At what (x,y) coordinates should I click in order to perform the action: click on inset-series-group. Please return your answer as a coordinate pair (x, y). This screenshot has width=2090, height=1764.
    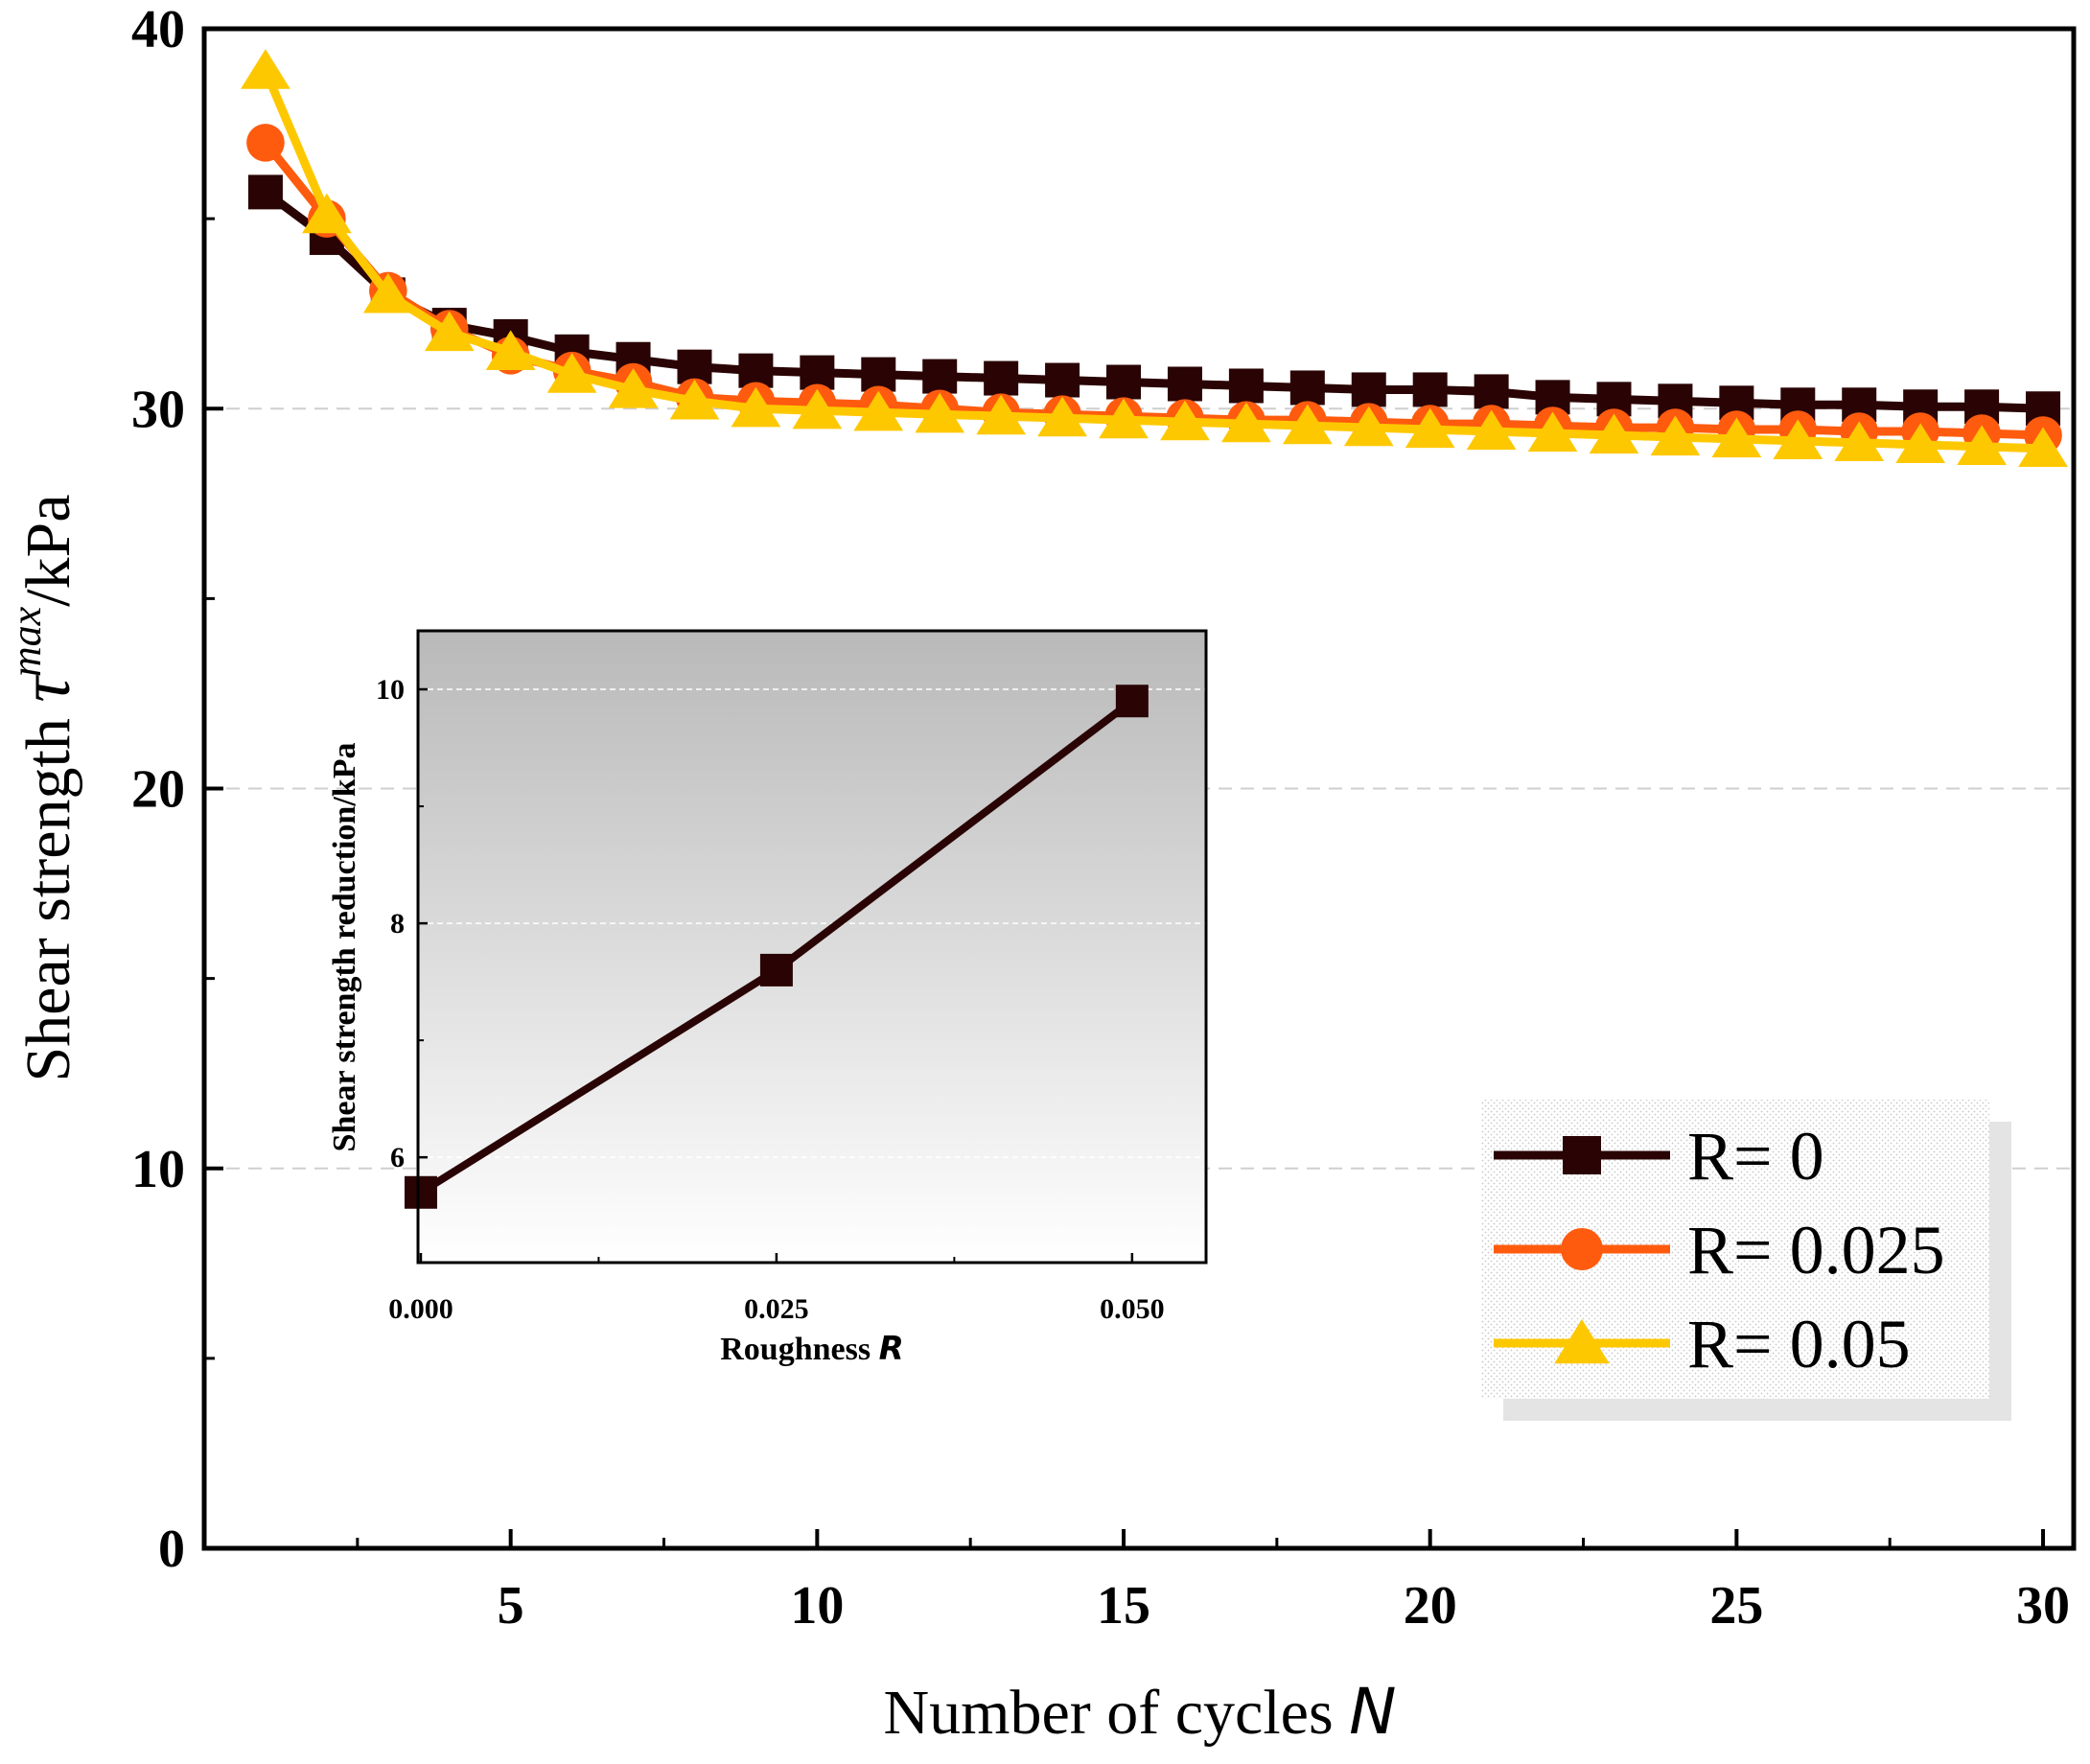
    Looking at the image, I should click on (776, 947).